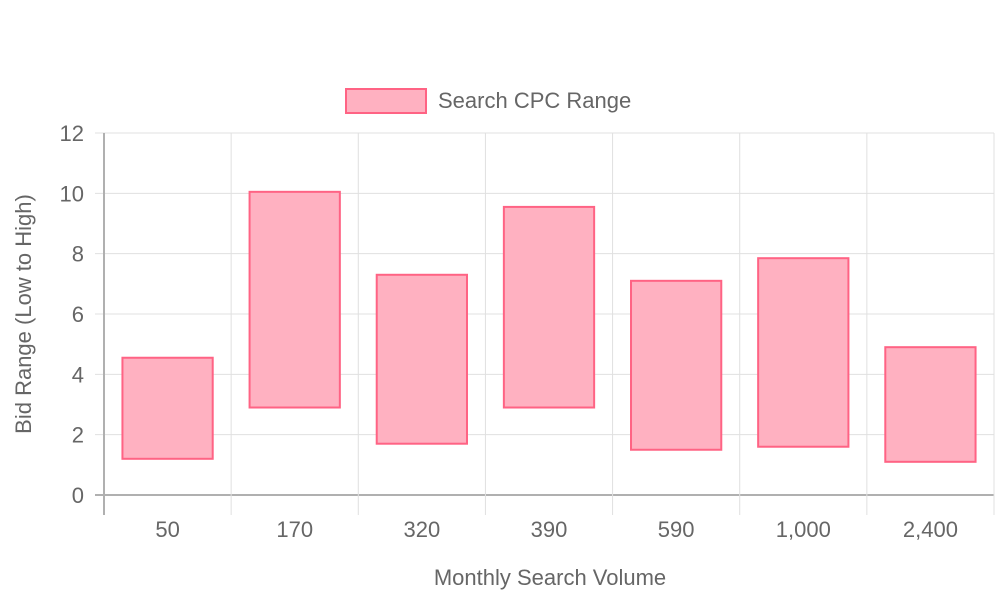 This screenshot has height=605, width=1000. I want to click on y-tick-label: 2, so click(78, 435).